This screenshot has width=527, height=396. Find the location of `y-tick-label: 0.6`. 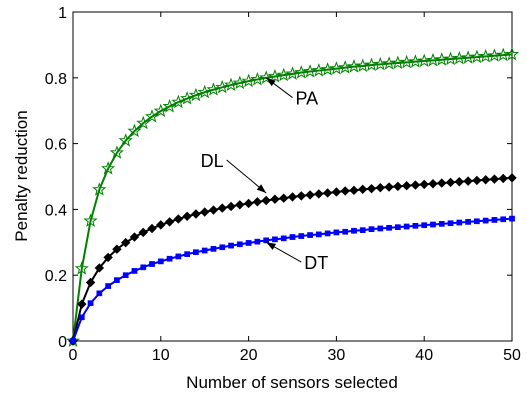

y-tick-label: 0.6 is located at coordinates (56, 145).